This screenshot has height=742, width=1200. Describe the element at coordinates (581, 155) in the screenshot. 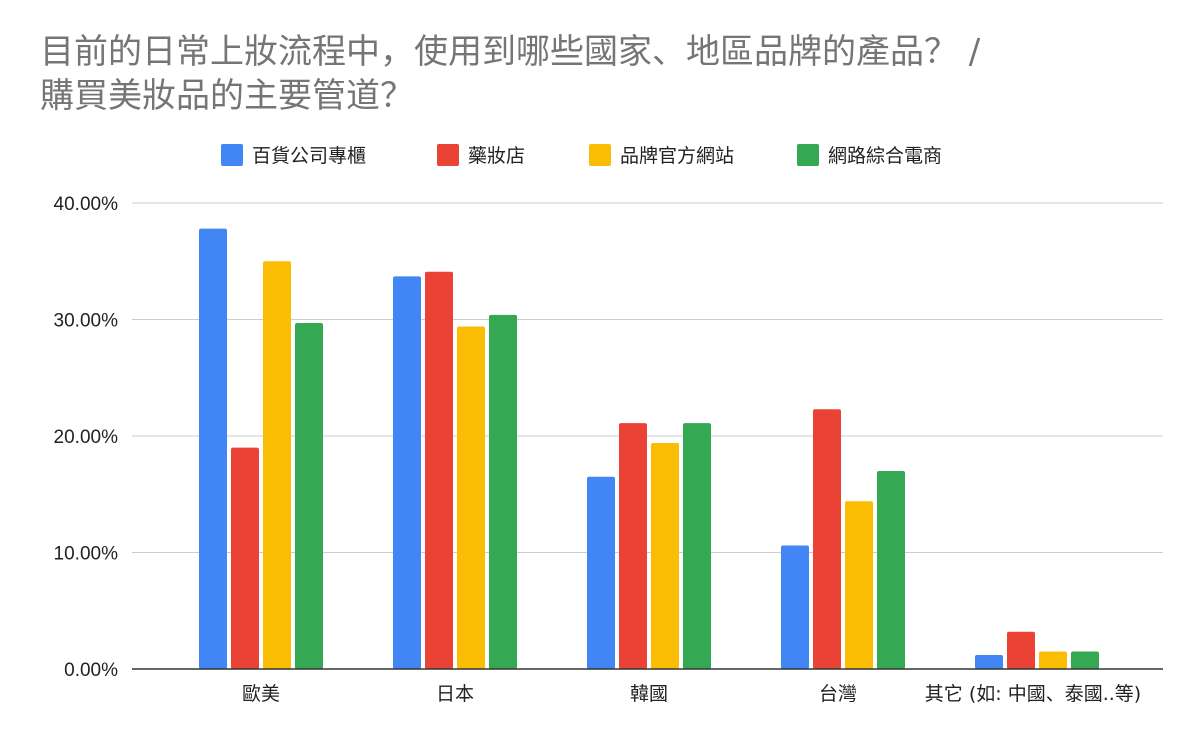

I see `legend: 百貨公司專櫃 藥妝店 品牌官方網站 網路綜合電商` at that location.